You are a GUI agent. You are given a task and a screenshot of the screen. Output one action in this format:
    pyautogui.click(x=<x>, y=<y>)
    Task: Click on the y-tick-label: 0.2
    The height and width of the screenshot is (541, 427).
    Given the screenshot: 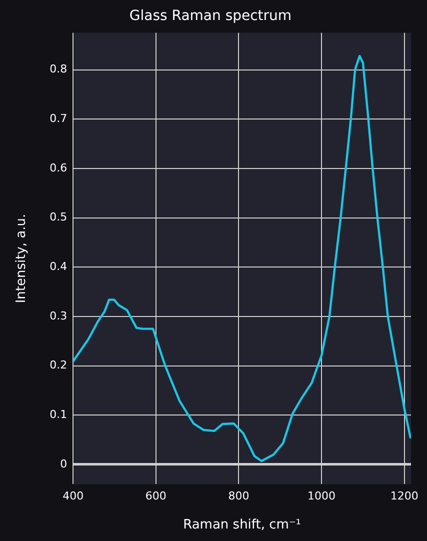 What is the action you would take?
    pyautogui.click(x=59, y=365)
    